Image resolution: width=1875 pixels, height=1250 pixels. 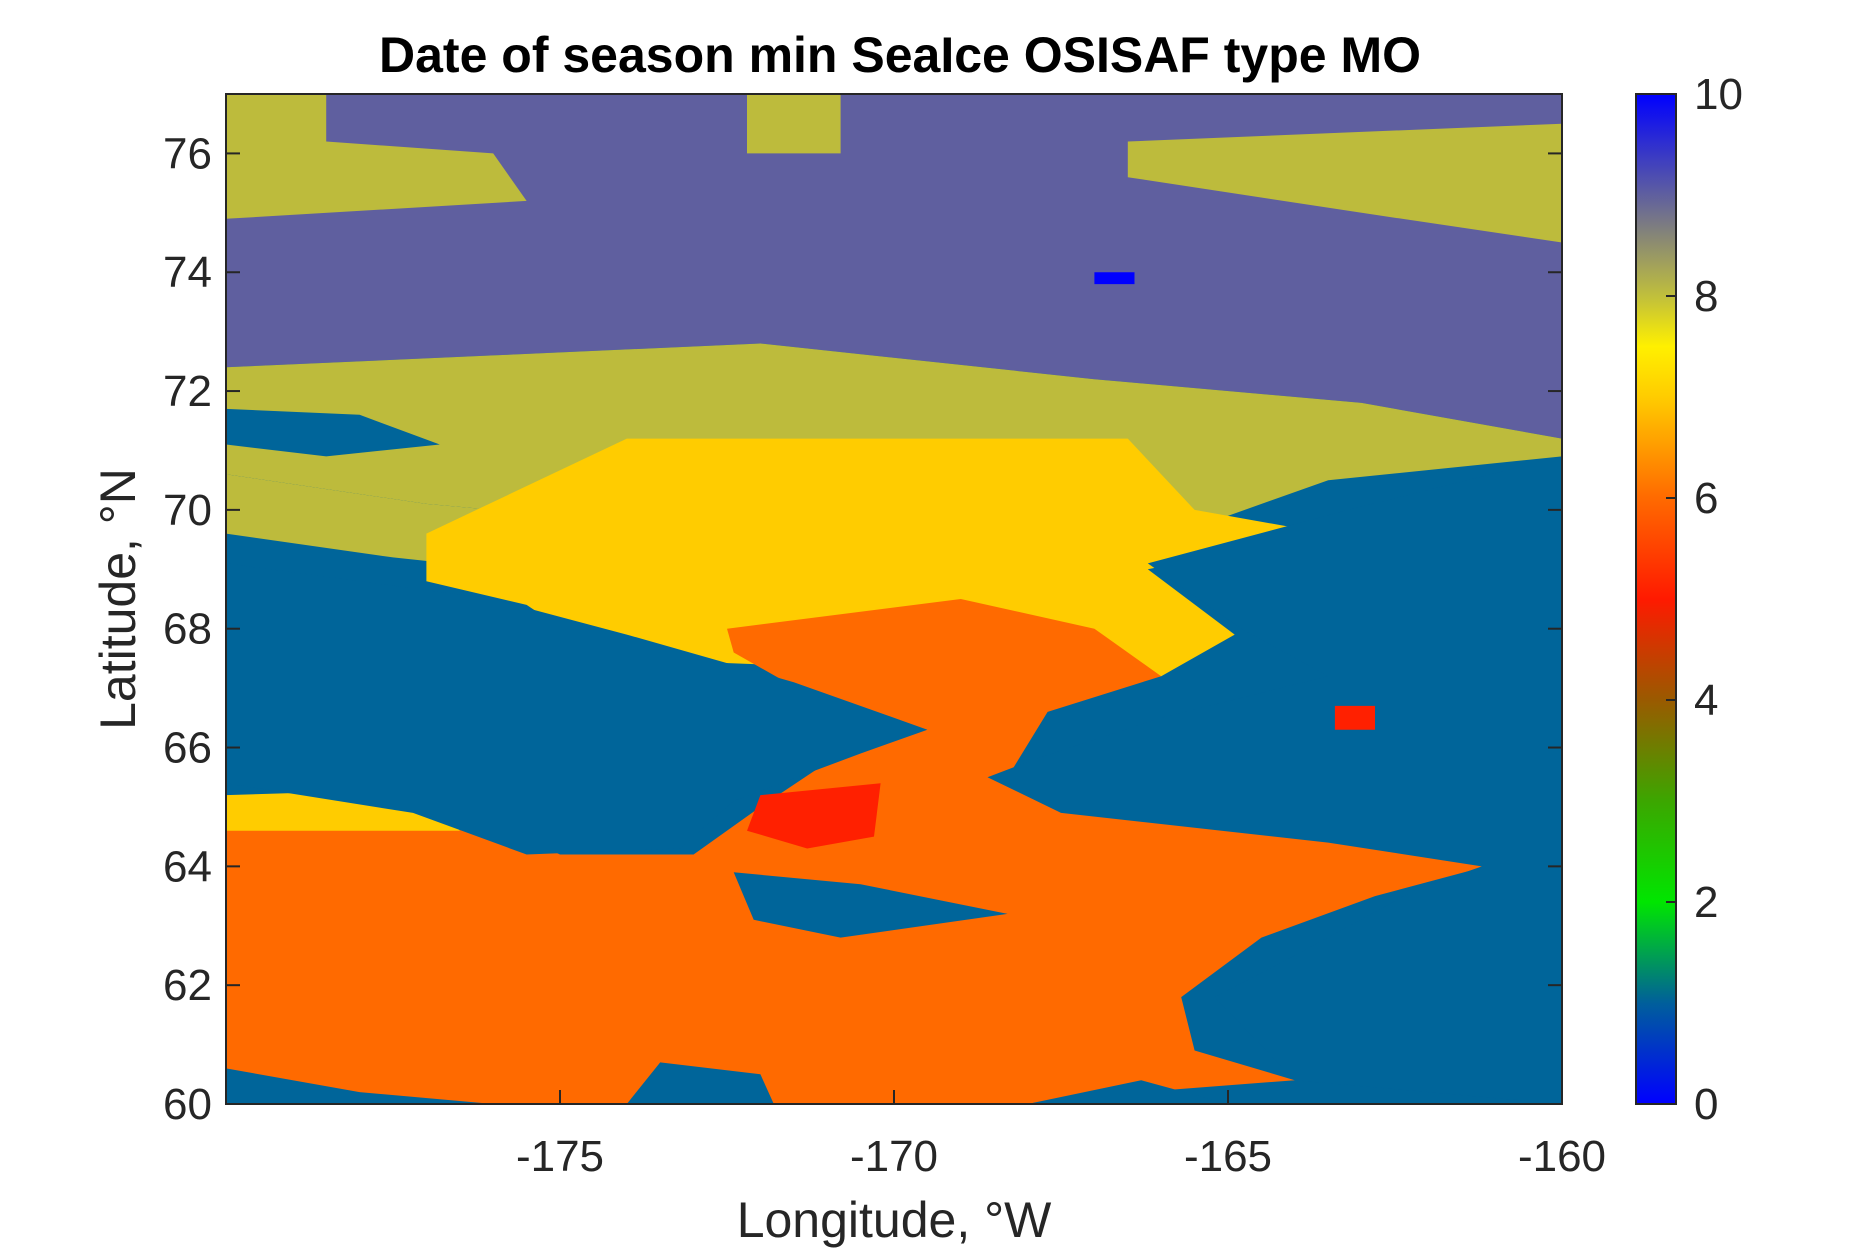 What do you see at coordinates (187, 629) in the screenshot?
I see `y-tick-label: 68` at bounding box center [187, 629].